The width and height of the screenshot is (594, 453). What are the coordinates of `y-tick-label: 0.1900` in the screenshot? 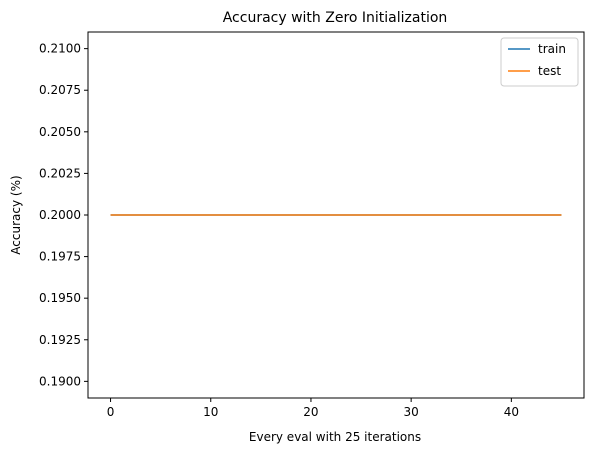 It's located at (60, 381).